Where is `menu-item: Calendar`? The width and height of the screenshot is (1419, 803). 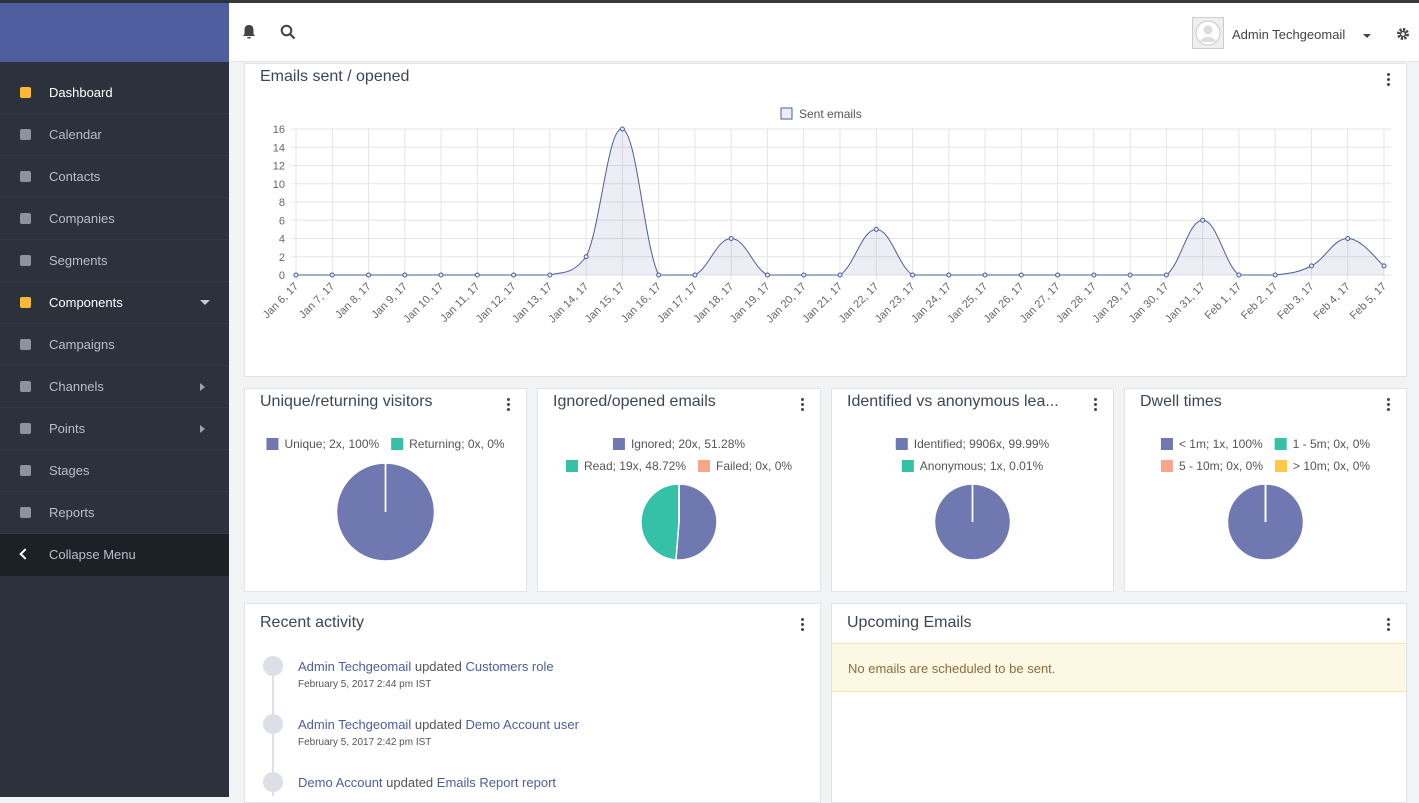
menu-item: Calendar is located at coordinates (114, 135).